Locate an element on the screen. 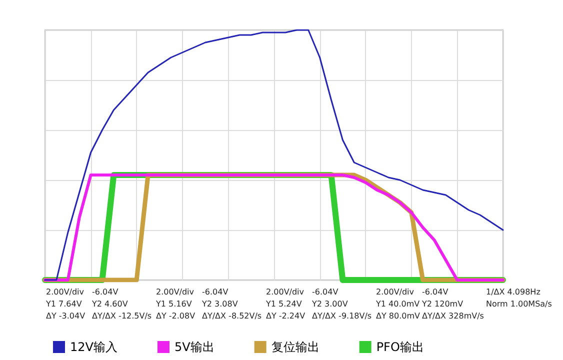  text: ΔY/ΔX 328mV/s is located at coordinates (453, 316).